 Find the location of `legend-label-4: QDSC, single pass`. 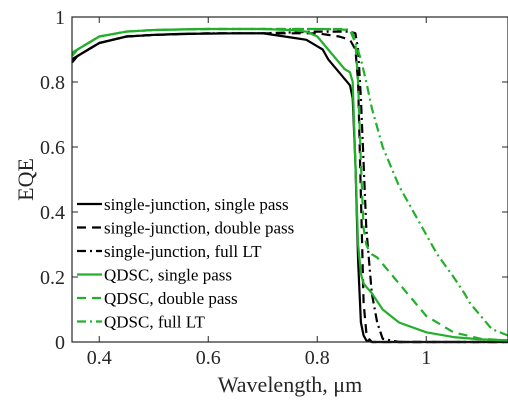

legend-label-4: QDSC, single pass is located at coordinates (168, 275).